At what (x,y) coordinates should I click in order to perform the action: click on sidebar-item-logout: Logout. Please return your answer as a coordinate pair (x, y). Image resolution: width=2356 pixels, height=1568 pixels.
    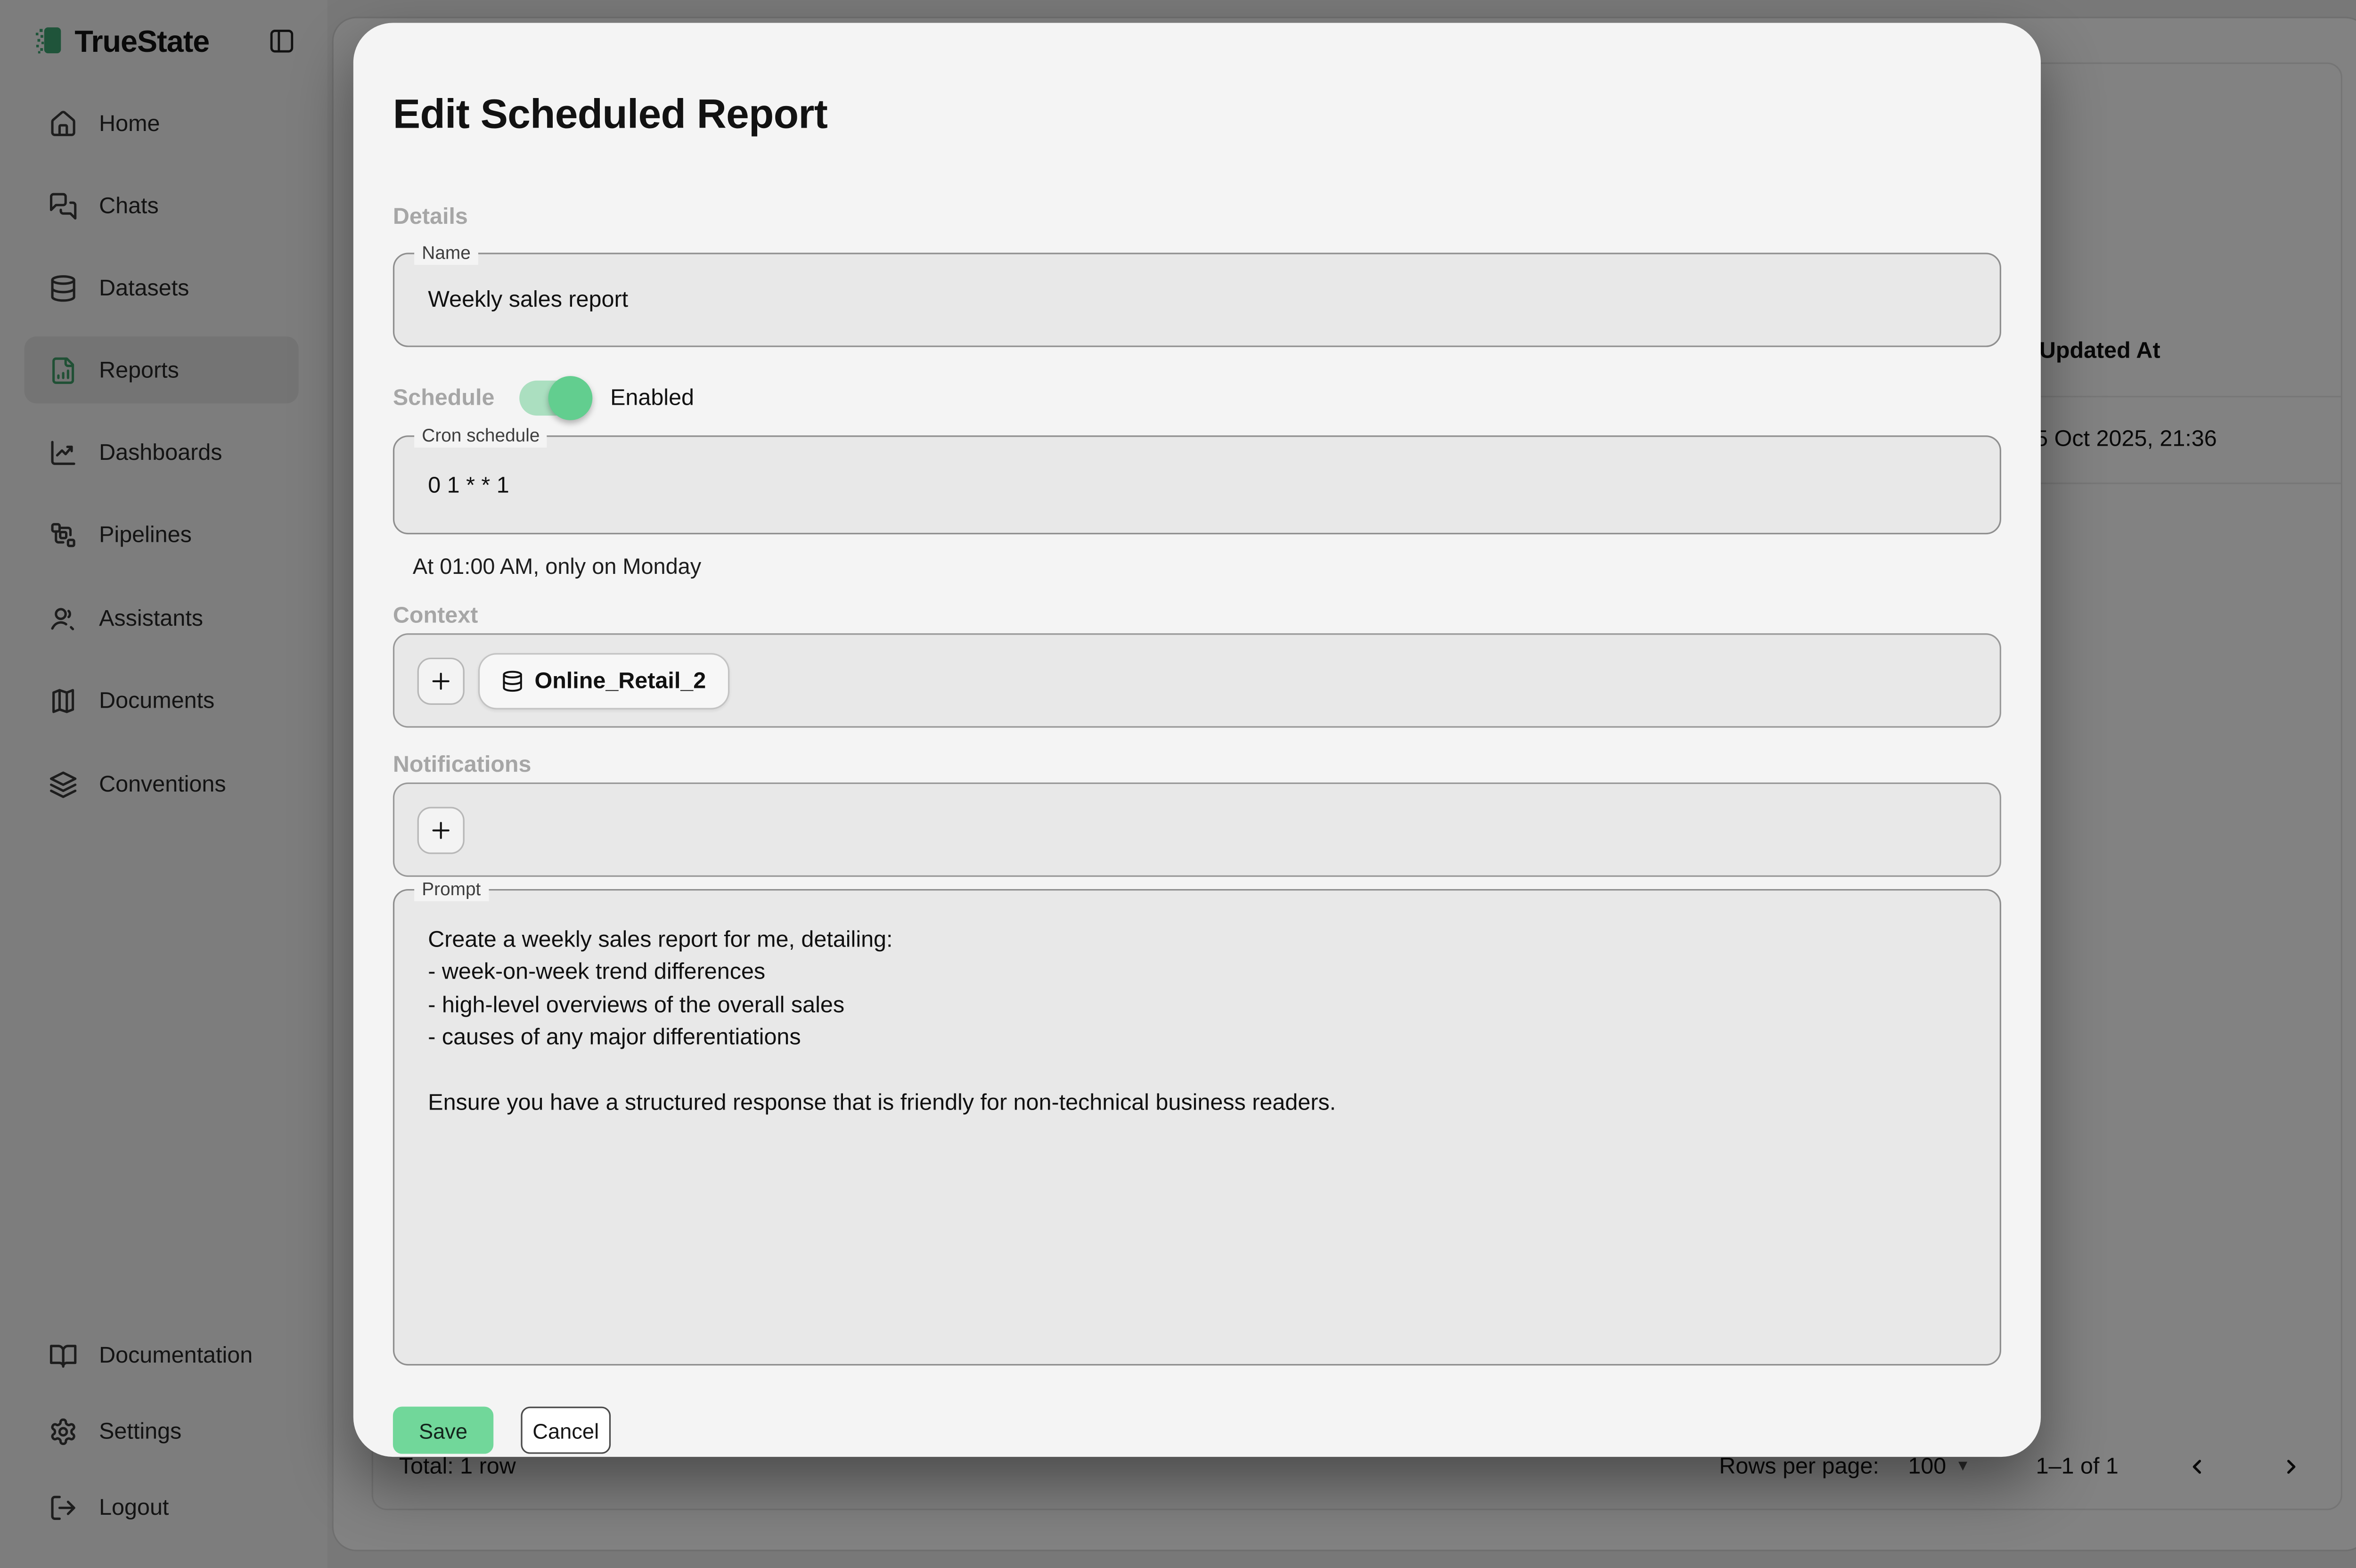
    Looking at the image, I should click on (162, 1507).